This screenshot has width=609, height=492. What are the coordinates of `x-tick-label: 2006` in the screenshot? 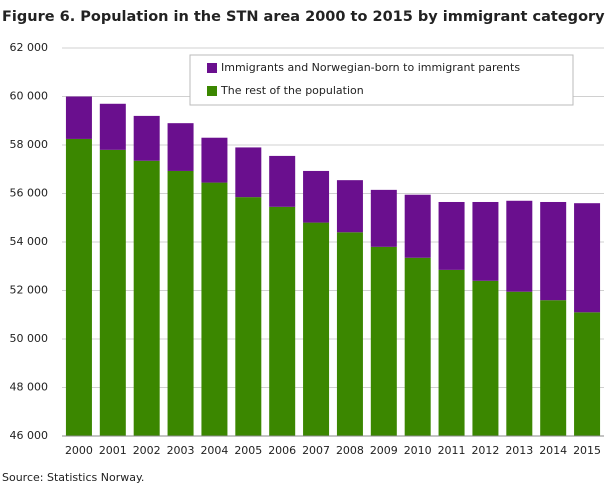 It's located at (282, 450).